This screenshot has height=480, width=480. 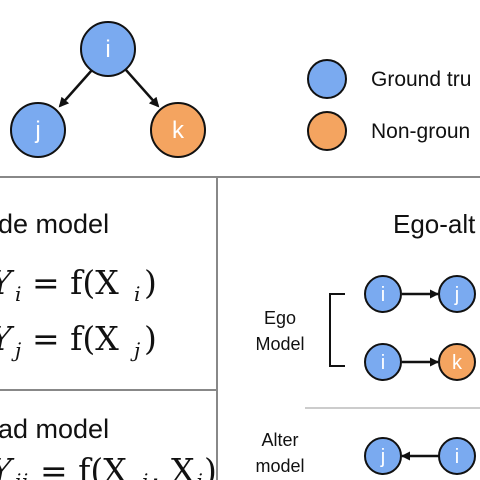 What do you see at coordinates (280, 318) in the screenshot?
I see `ego-label-line1: Ego` at bounding box center [280, 318].